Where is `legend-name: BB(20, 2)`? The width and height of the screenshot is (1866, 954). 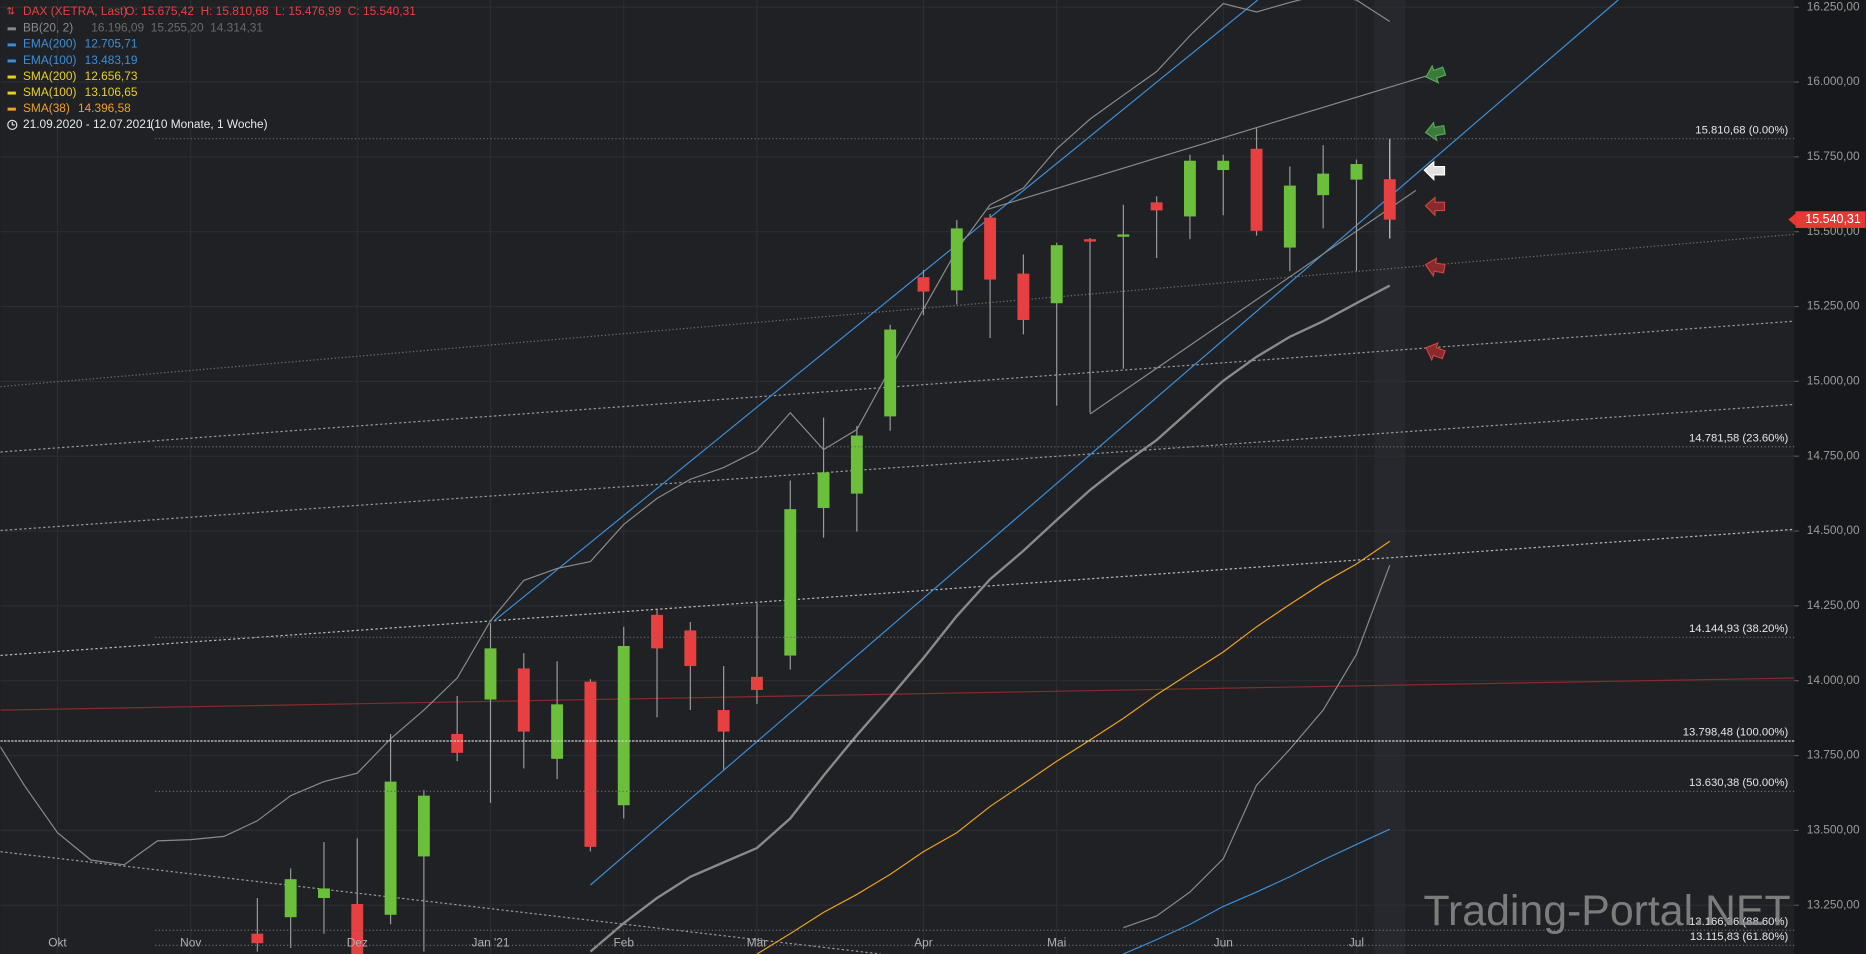
legend-name: BB(20, 2) is located at coordinates (48, 28).